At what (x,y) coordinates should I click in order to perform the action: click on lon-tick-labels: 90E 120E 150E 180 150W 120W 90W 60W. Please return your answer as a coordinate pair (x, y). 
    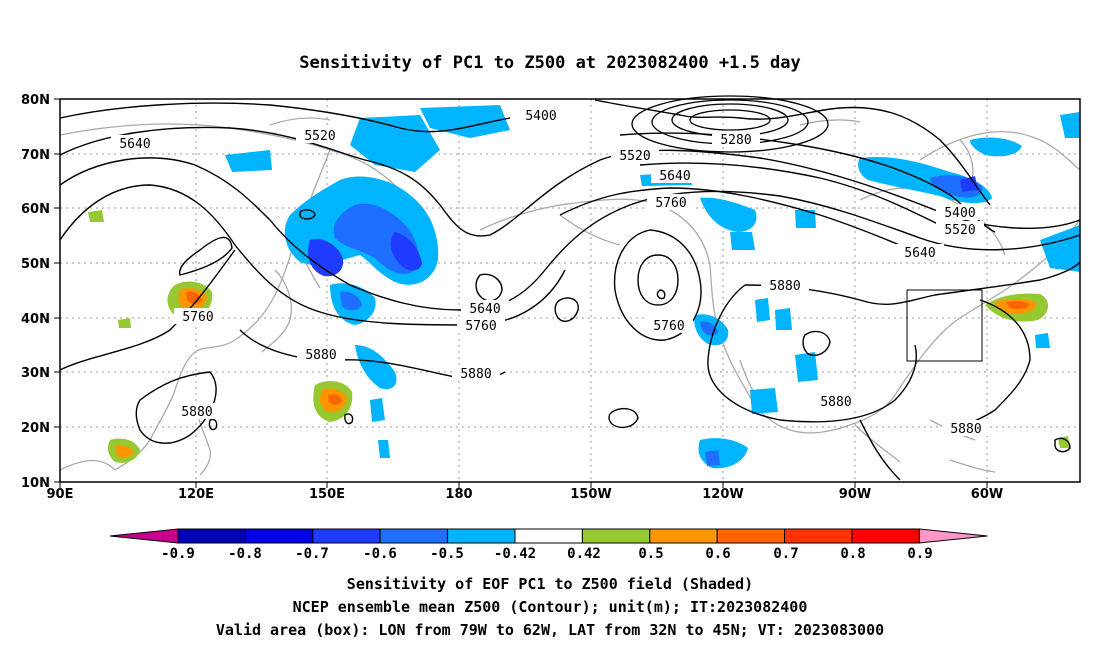
    Looking at the image, I should click on (525, 494).